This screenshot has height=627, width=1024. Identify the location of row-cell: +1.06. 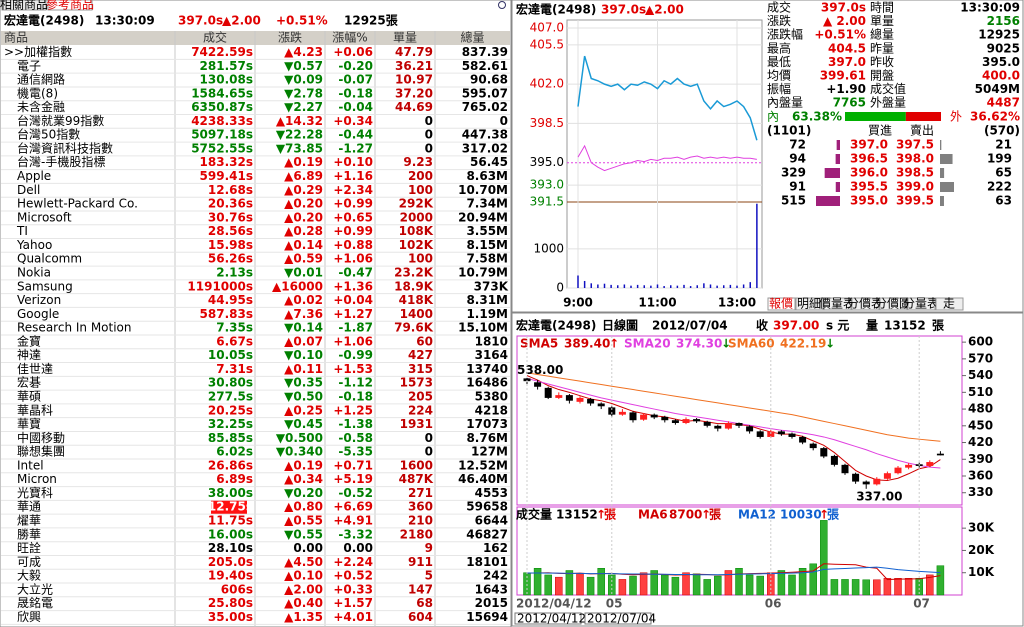
(353, 341).